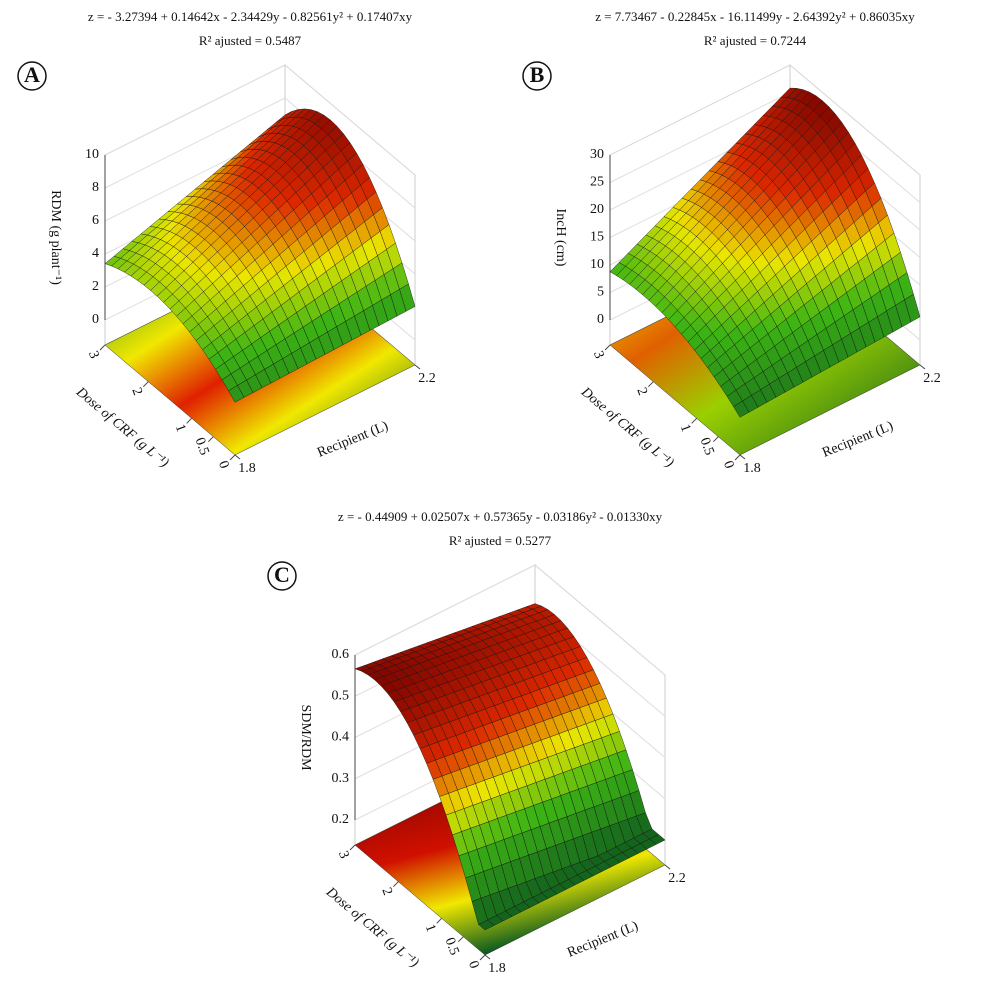  What do you see at coordinates (597, 182) in the screenshot?
I see `z-tick-label: 25` at bounding box center [597, 182].